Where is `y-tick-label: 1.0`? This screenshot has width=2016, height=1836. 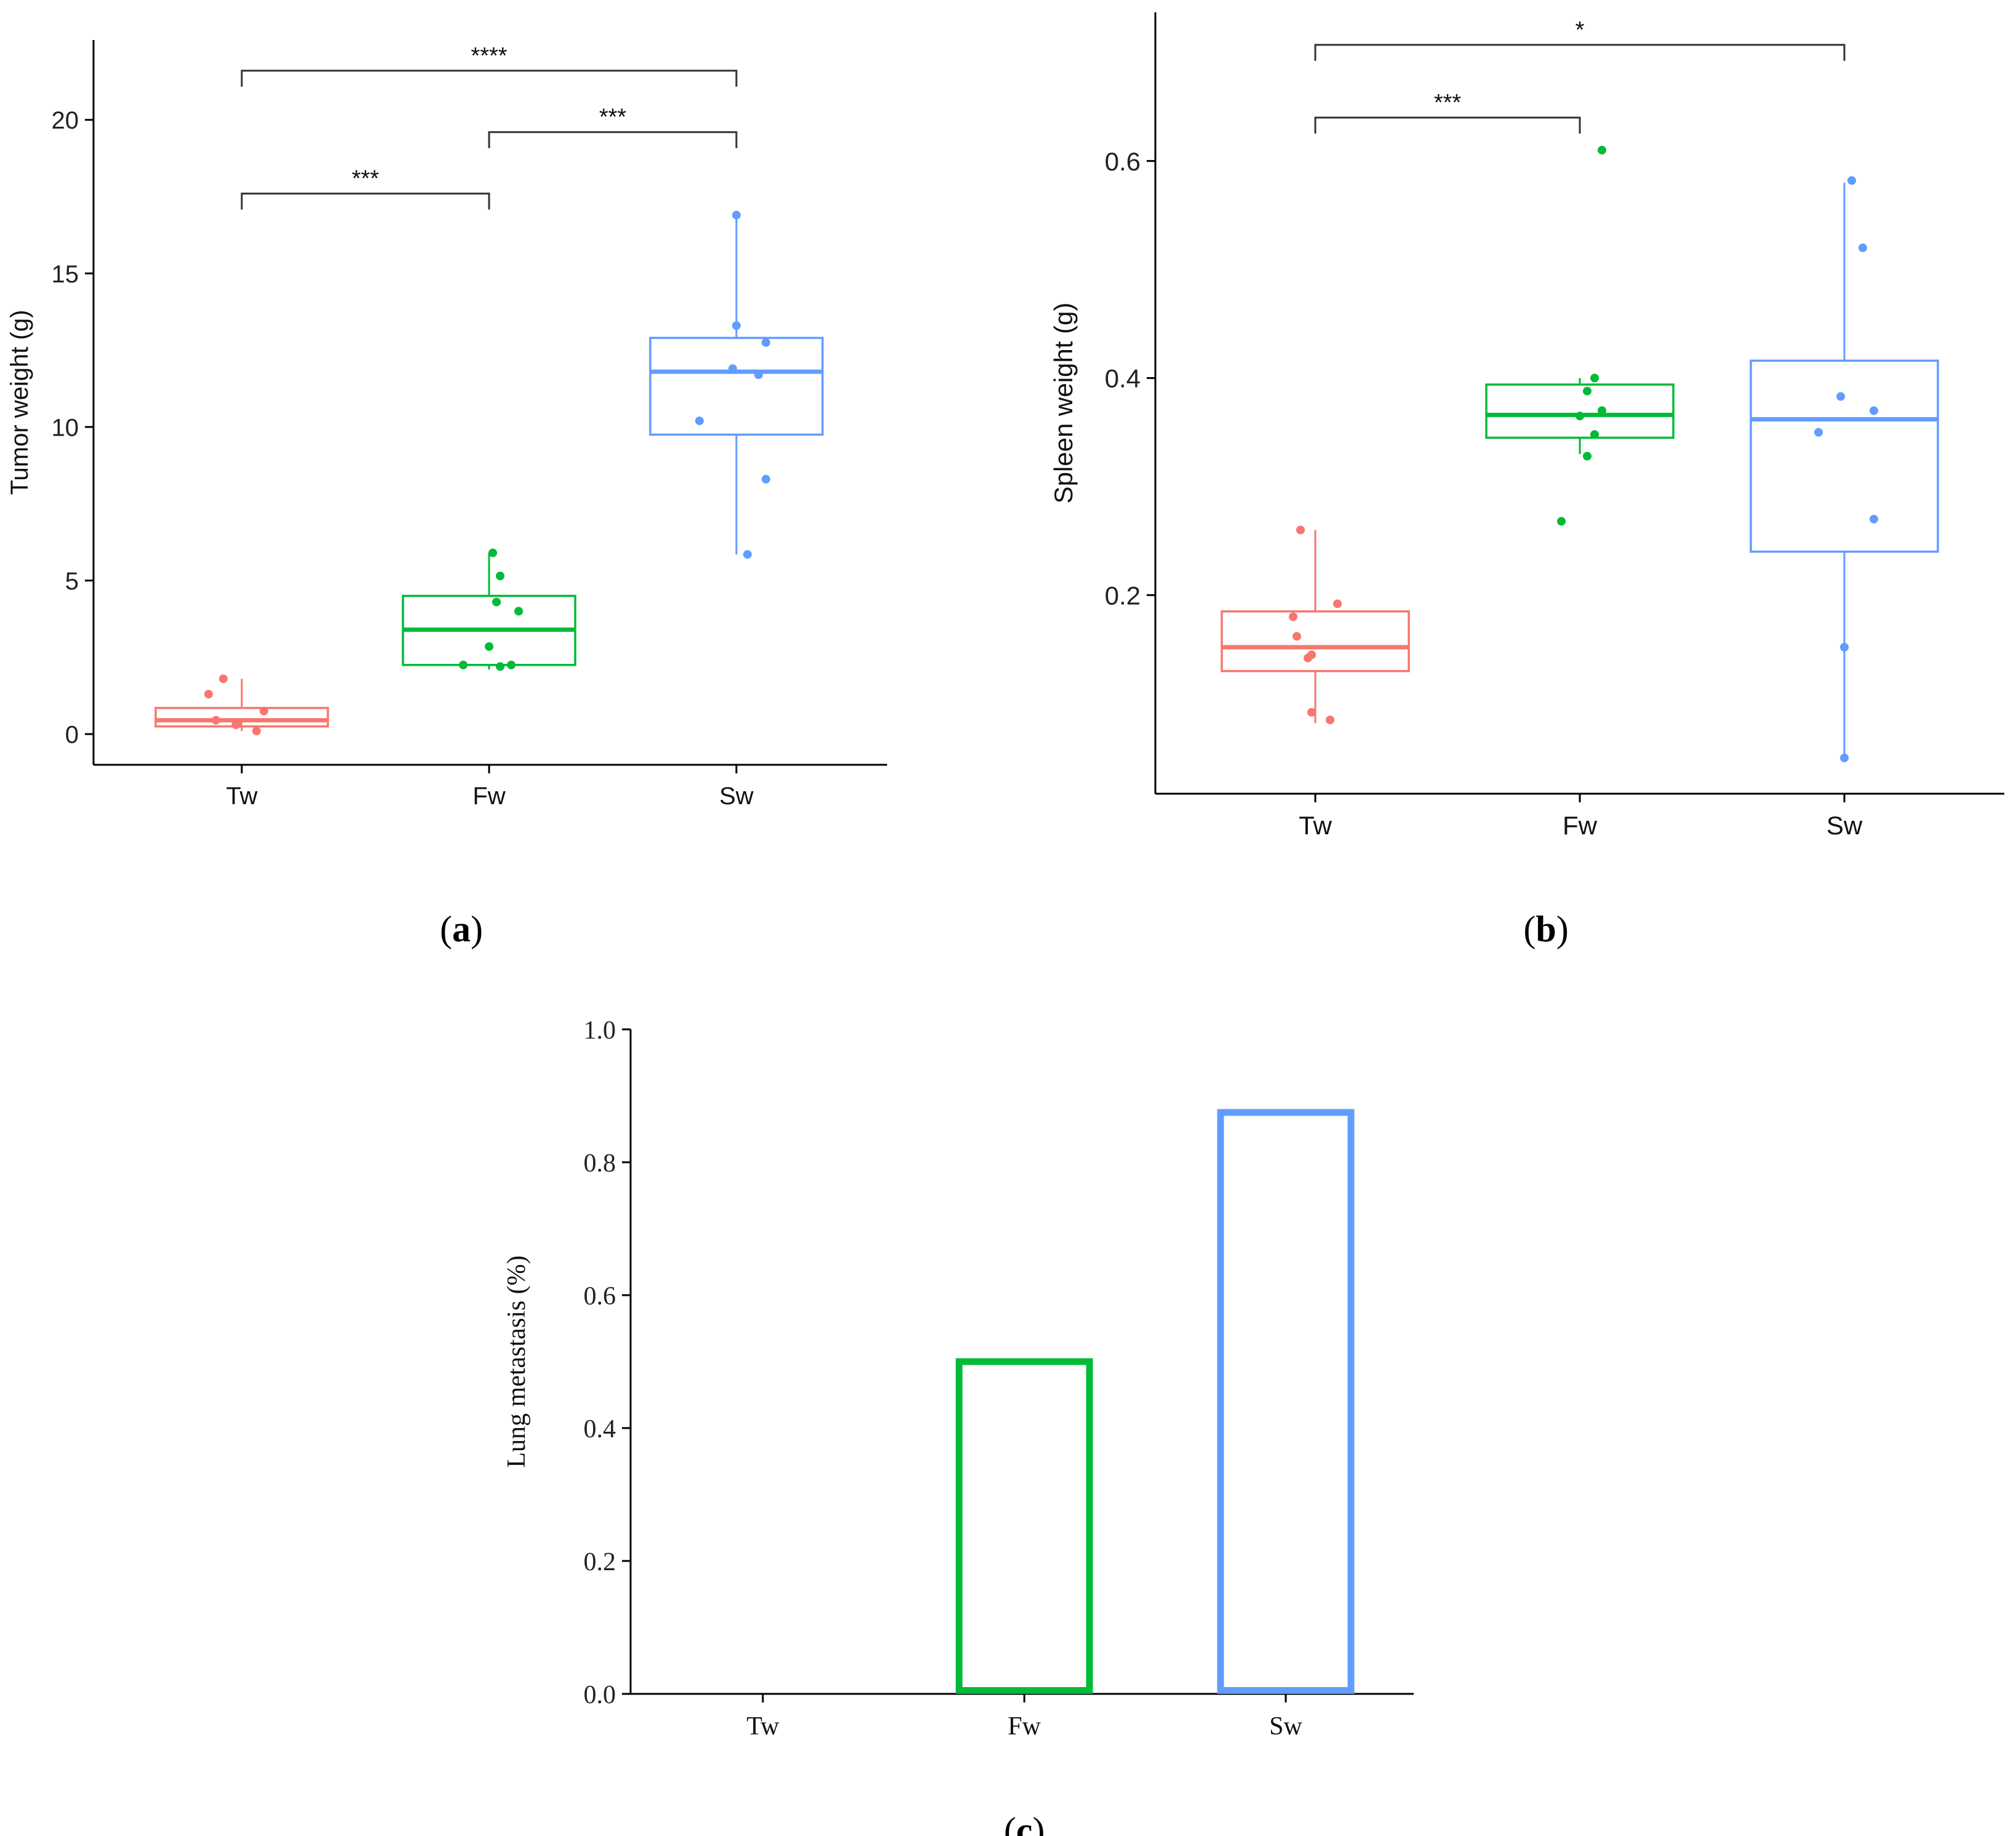 y-tick-label: 1.0 is located at coordinates (600, 1030).